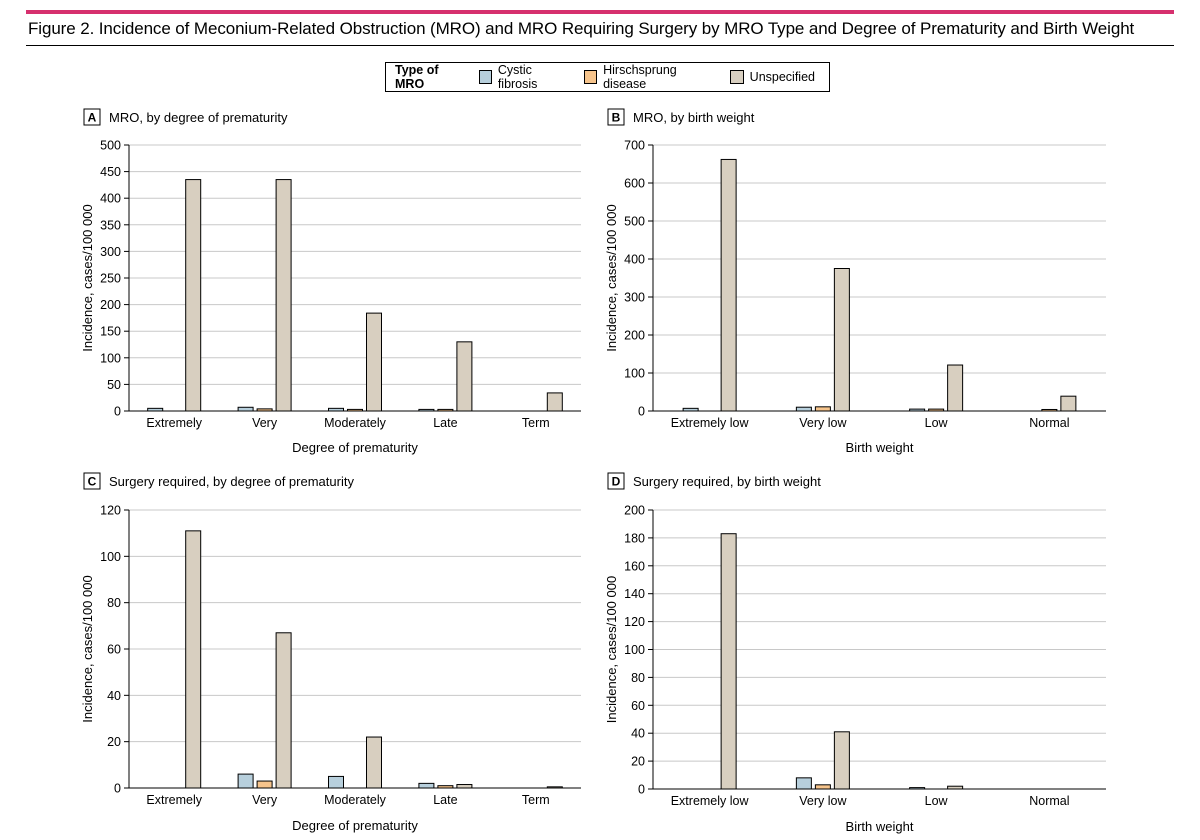 This screenshot has width=1200, height=840. I want to click on legend-item-unspecified: Unspecified, so click(772, 77).